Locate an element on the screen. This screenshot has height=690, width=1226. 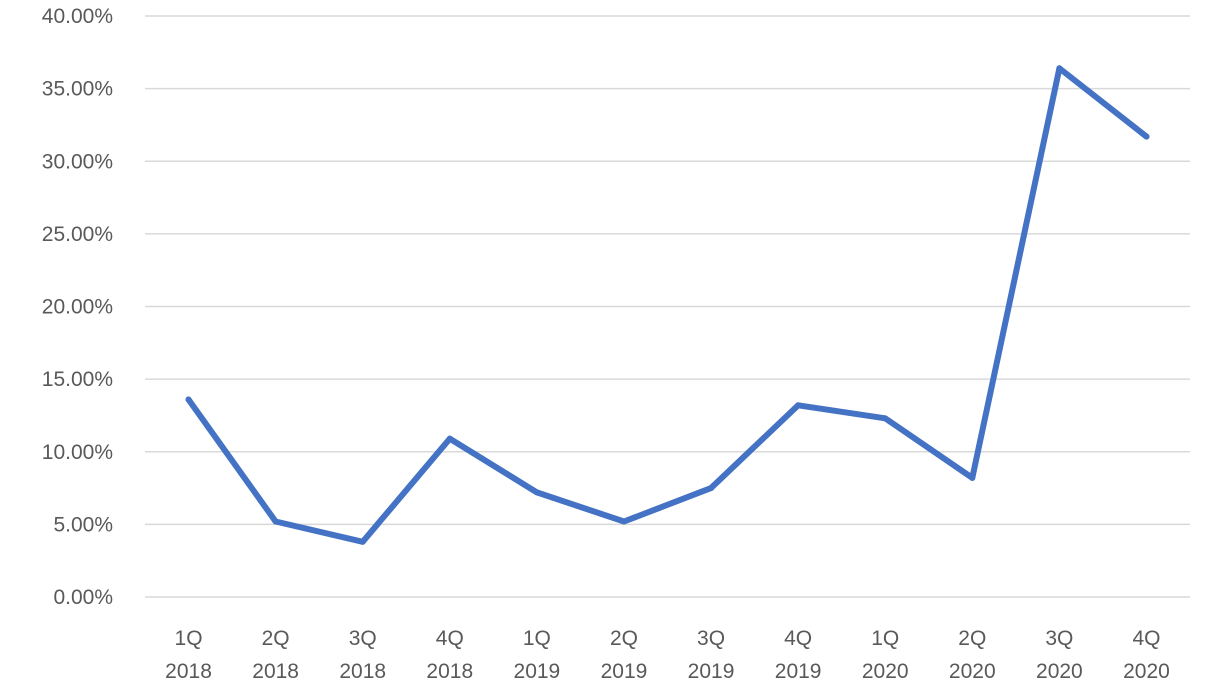
x-tick-label: 1Q2020 is located at coordinates (885, 655).